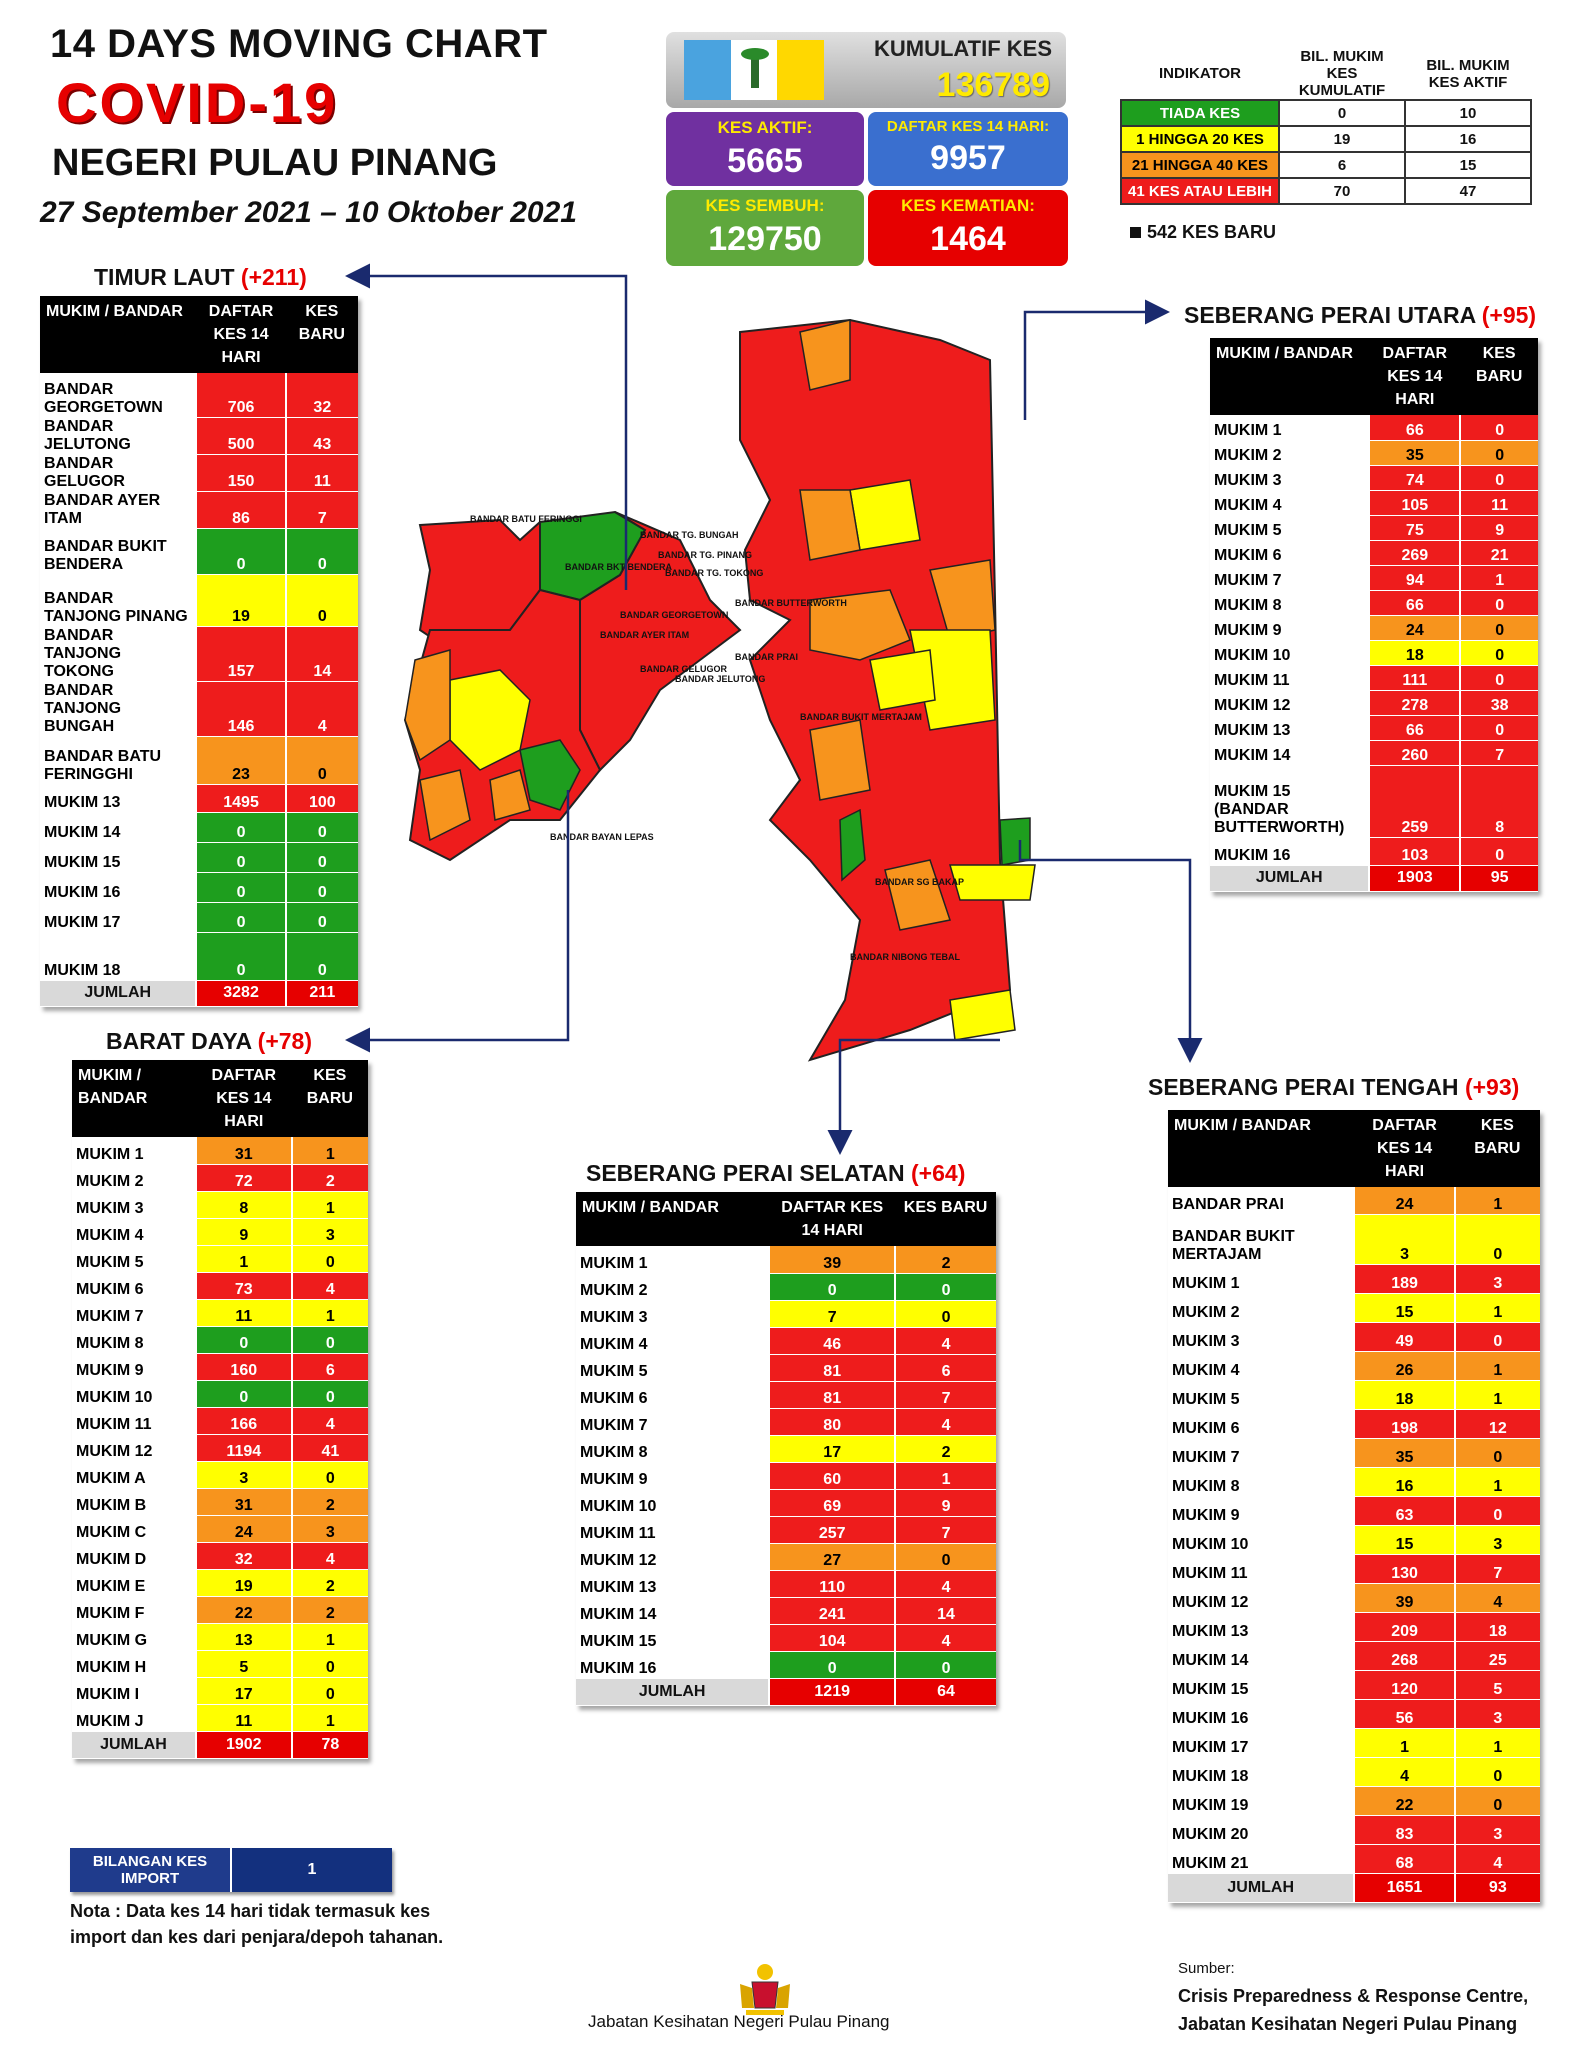 The height and width of the screenshot is (2048, 1593). I want to click on table-row: MUKIM 6 198 12, so click(1354, 1424).